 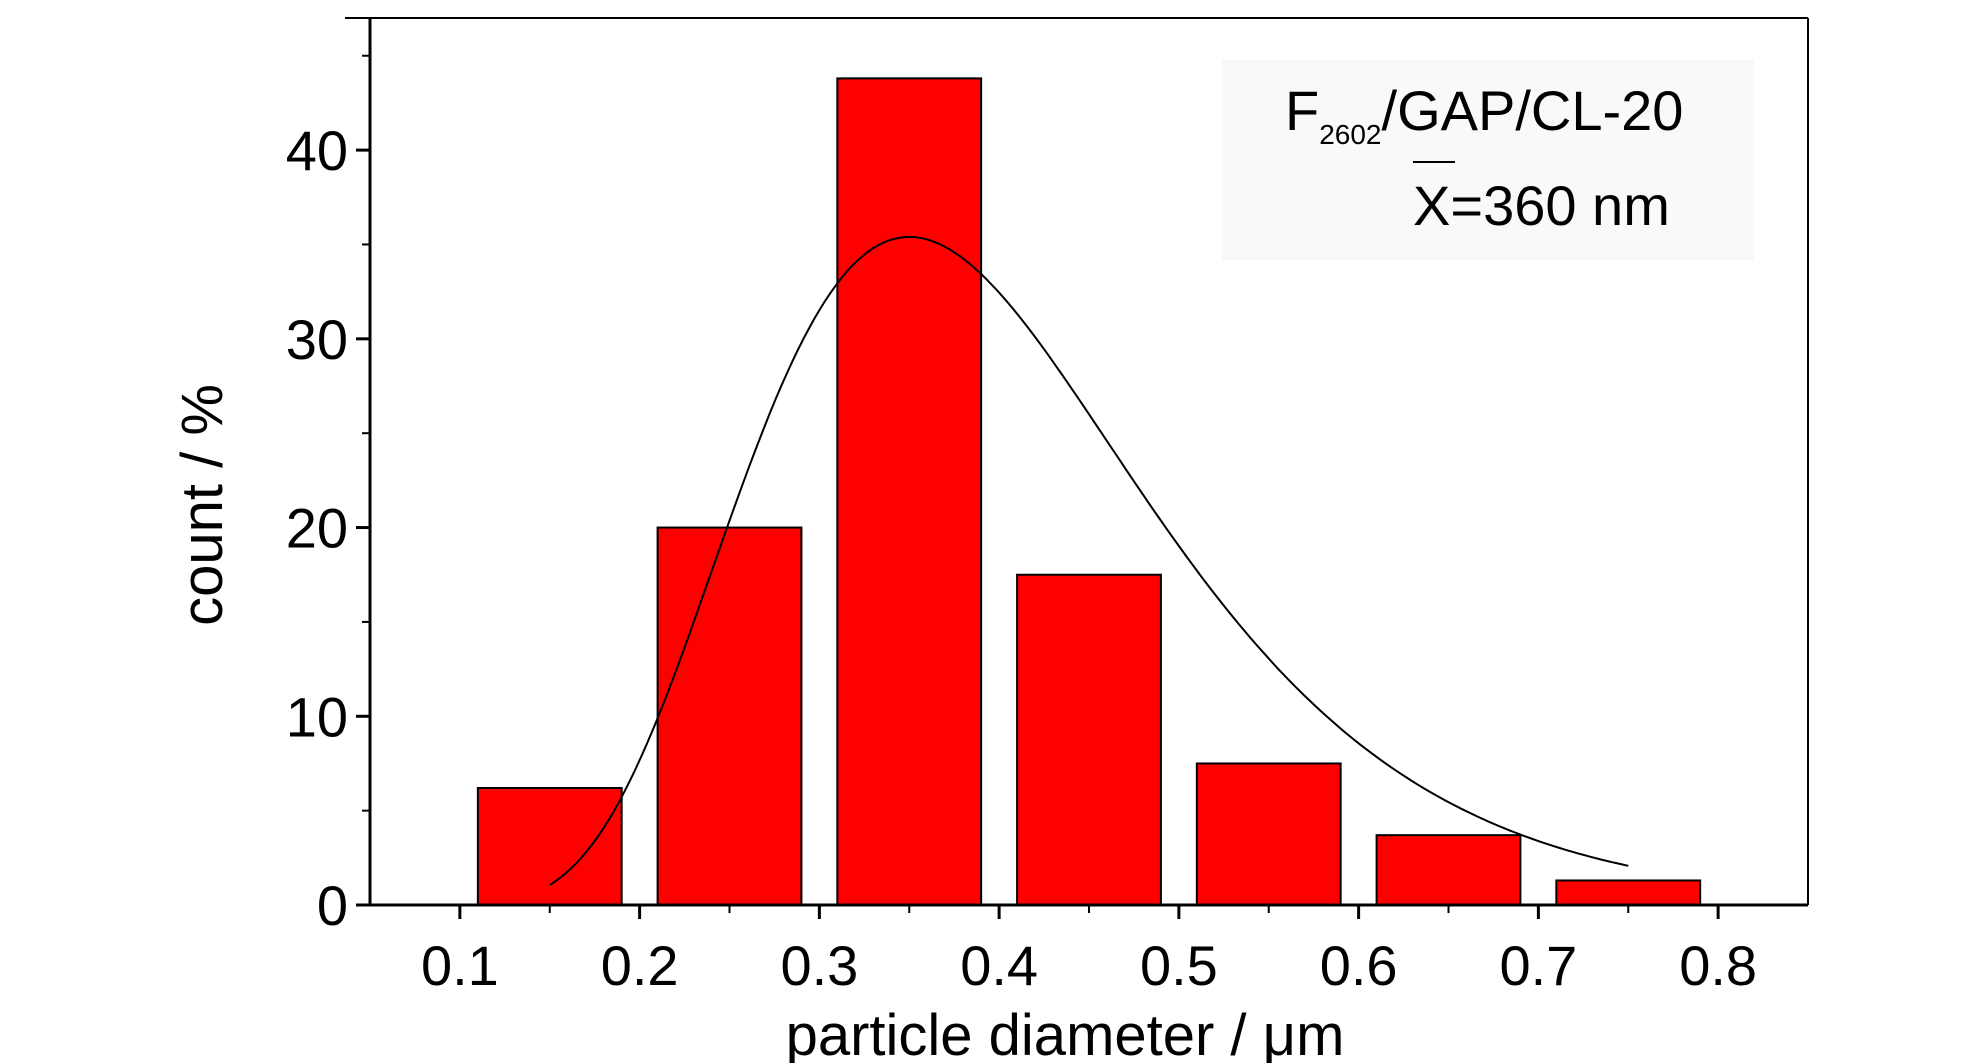 What do you see at coordinates (819, 965) in the screenshot?
I see `x-tick-label: 0.3` at bounding box center [819, 965].